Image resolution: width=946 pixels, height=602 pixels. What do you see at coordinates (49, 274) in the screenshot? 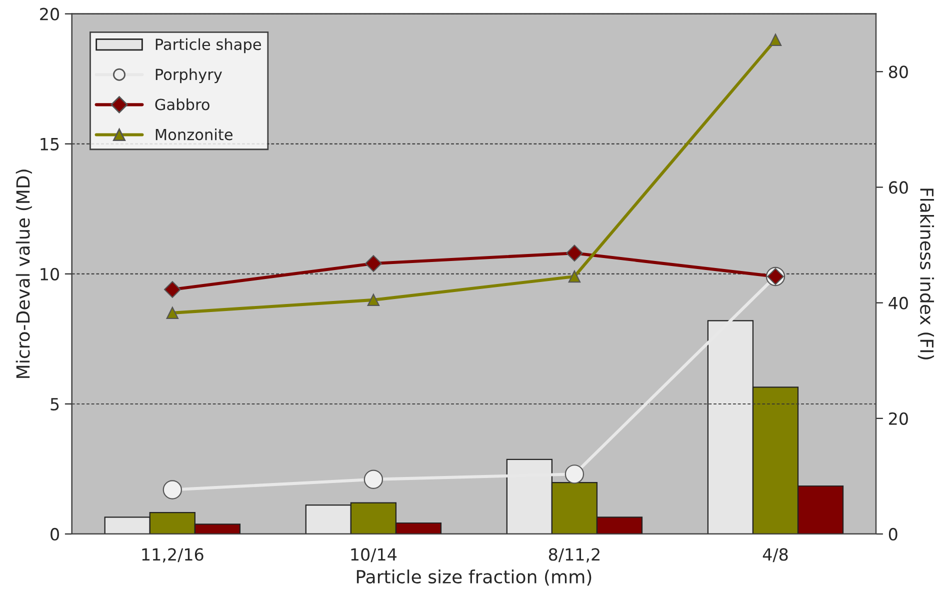
I see `y-tick-label: 10` at bounding box center [49, 274].